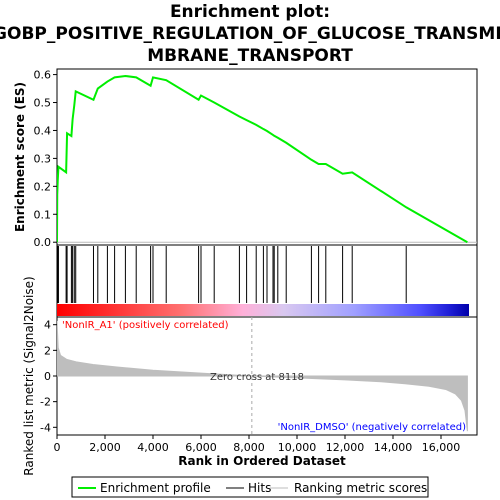 The image size is (500, 500). What do you see at coordinates (250, 12) in the screenshot?
I see `chart-title-line1: Enrichment plot:` at bounding box center [250, 12].